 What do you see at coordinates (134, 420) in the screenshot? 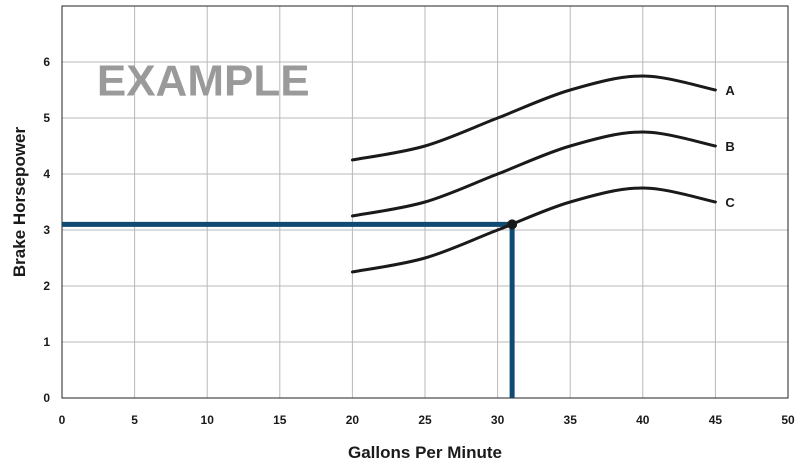
I see `x-tick-label-5: 5` at bounding box center [134, 420].